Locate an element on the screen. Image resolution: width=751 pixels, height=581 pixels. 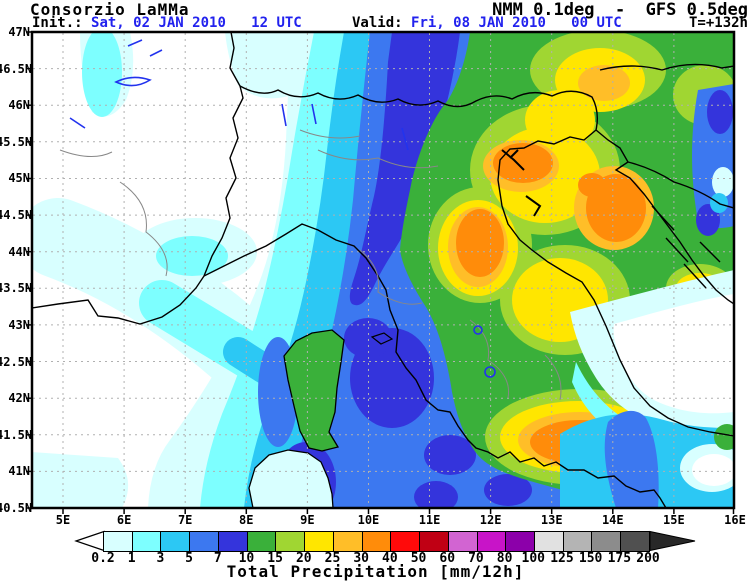
lon-label: 16E is located at coordinates (735, 520).